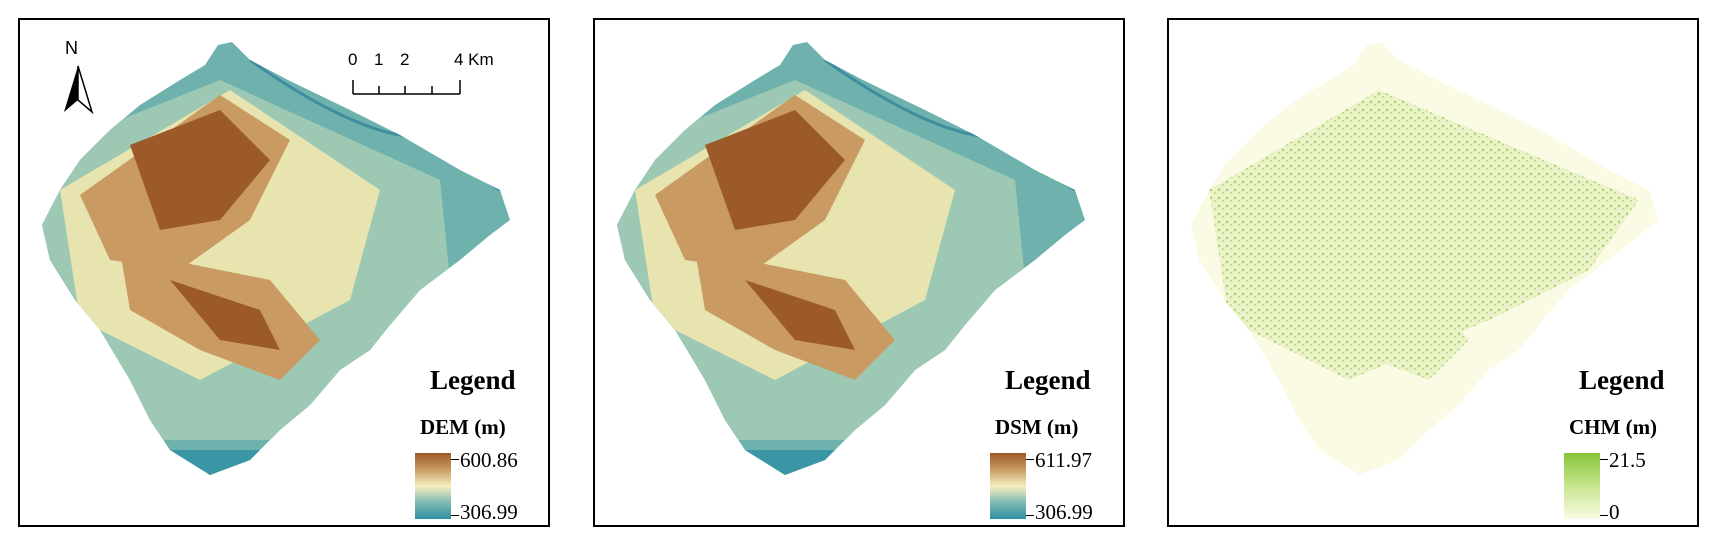  What do you see at coordinates (78, 78) in the screenshot?
I see `north-arrow-icon` at bounding box center [78, 78].